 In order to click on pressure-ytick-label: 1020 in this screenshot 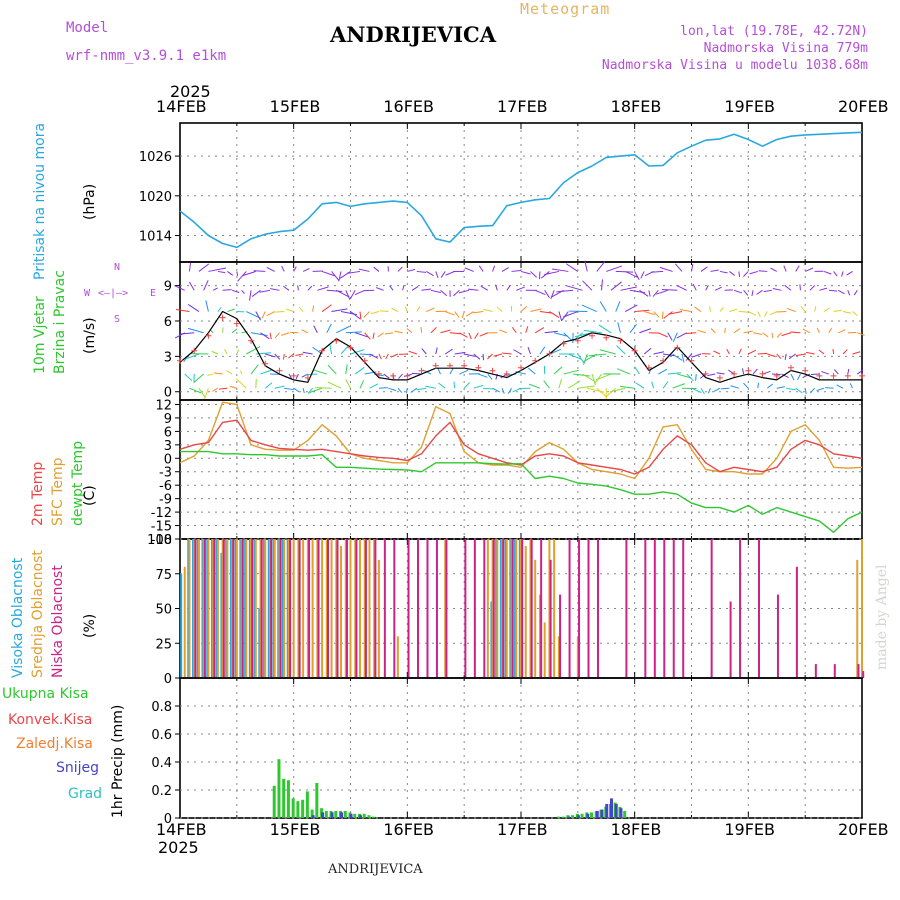, I will do `click(155, 197)`.